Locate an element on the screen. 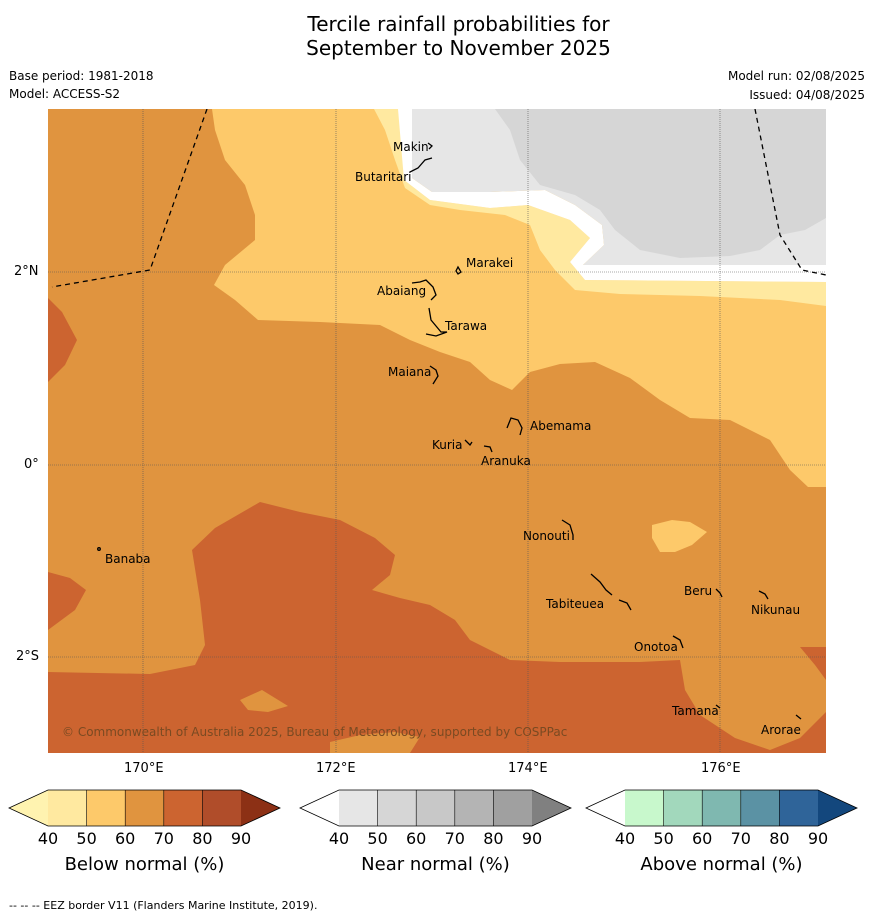  label-abemama: Abemama is located at coordinates (560, 426).